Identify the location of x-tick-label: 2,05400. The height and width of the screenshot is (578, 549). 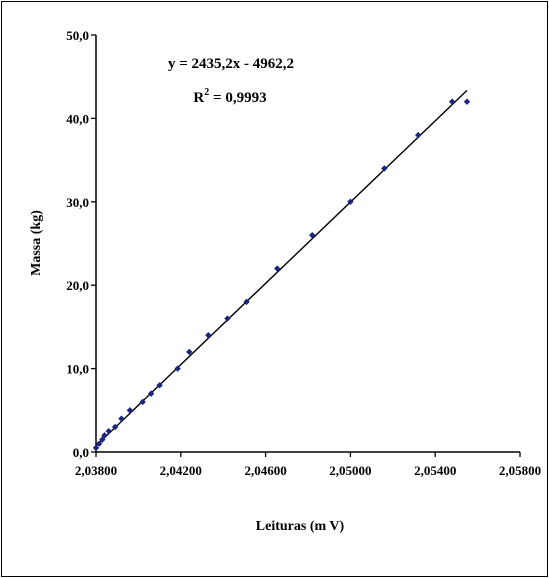
(435, 470).